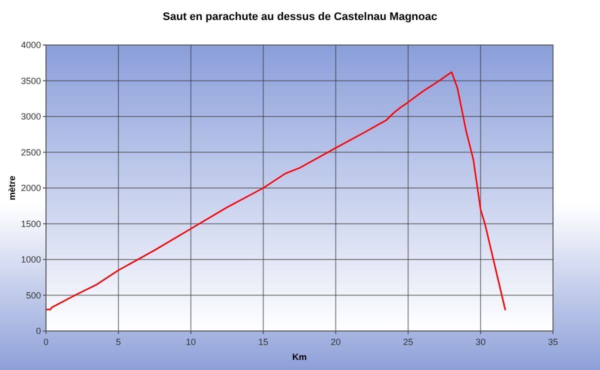 Image resolution: width=600 pixels, height=370 pixels. What do you see at coordinates (300, 17) in the screenshot?
I see `chart-title: Saut en parachute au dessus de Castelnau Magnoac` at bounding box center [300, 17].